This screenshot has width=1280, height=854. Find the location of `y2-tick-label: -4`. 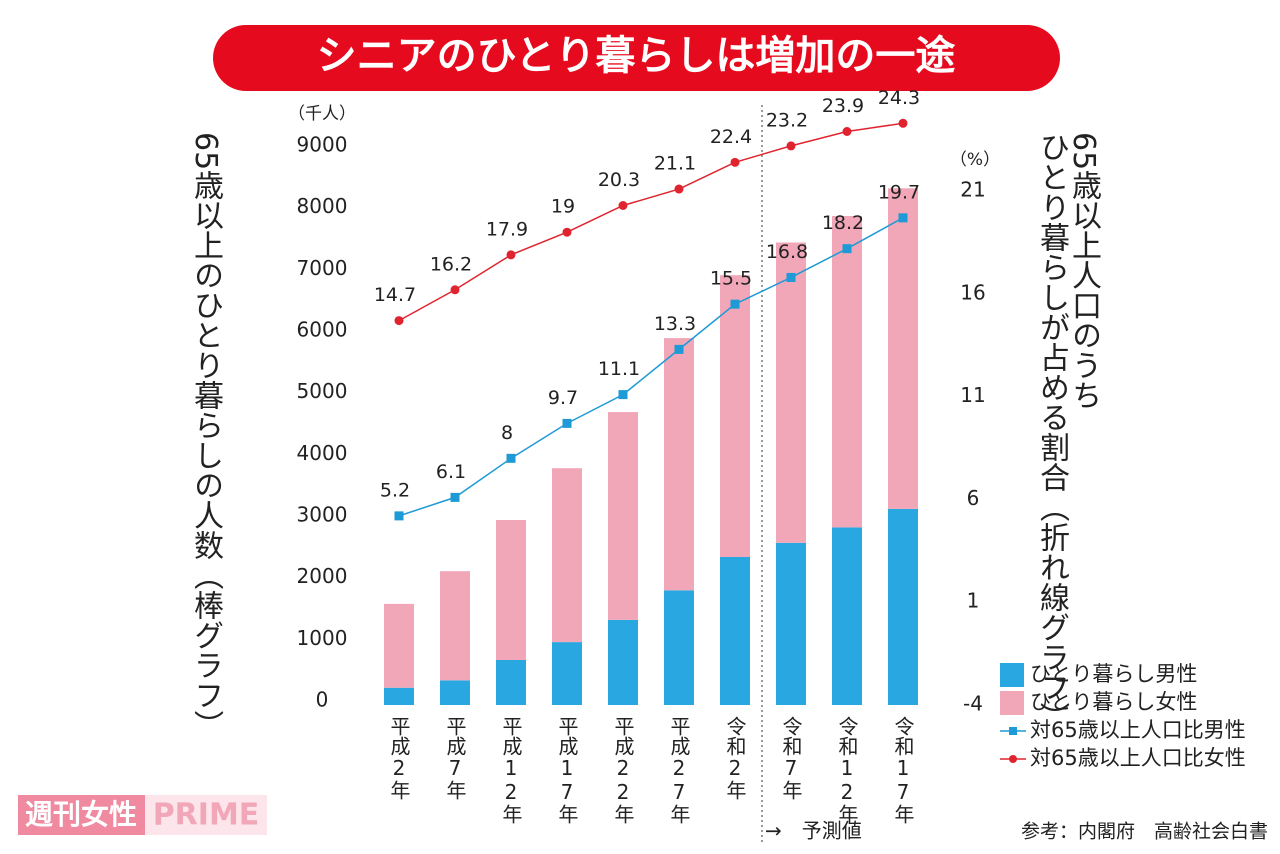

y2-tick-label: -4 is located at coordinates (973, 704).